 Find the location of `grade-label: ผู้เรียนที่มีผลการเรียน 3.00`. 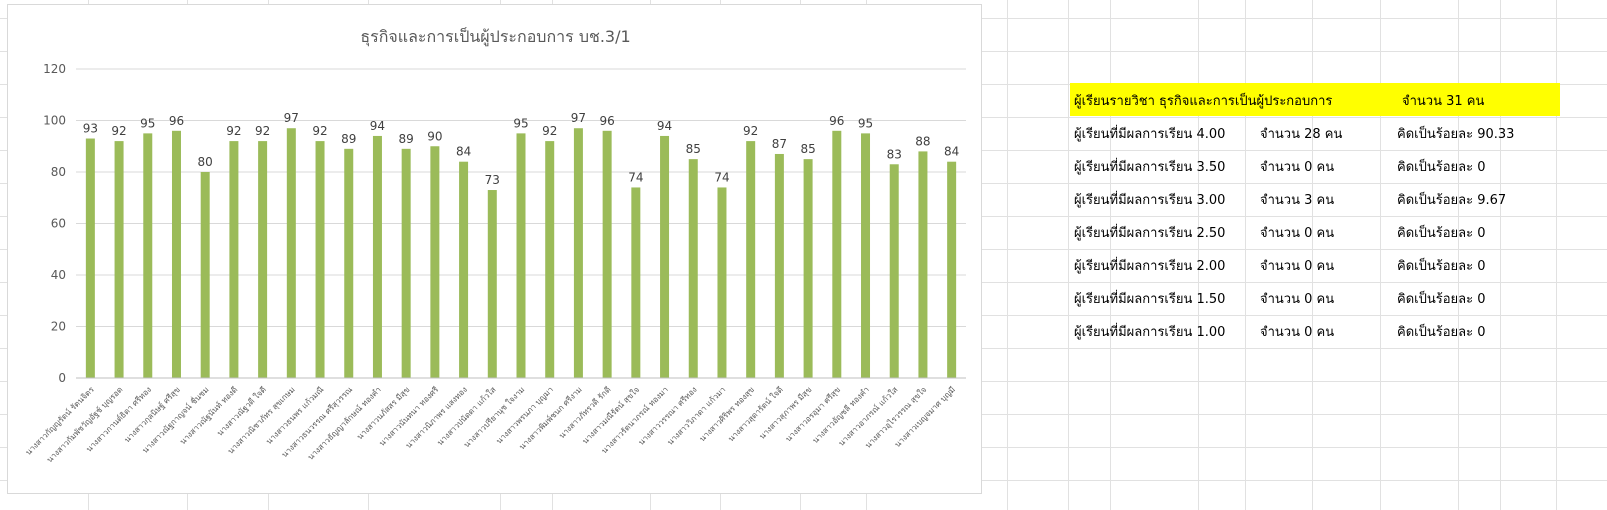

grade-label: ผู้เรียนที่มีผลการเรียน 3.00 is located at coordinates (1150, 200).